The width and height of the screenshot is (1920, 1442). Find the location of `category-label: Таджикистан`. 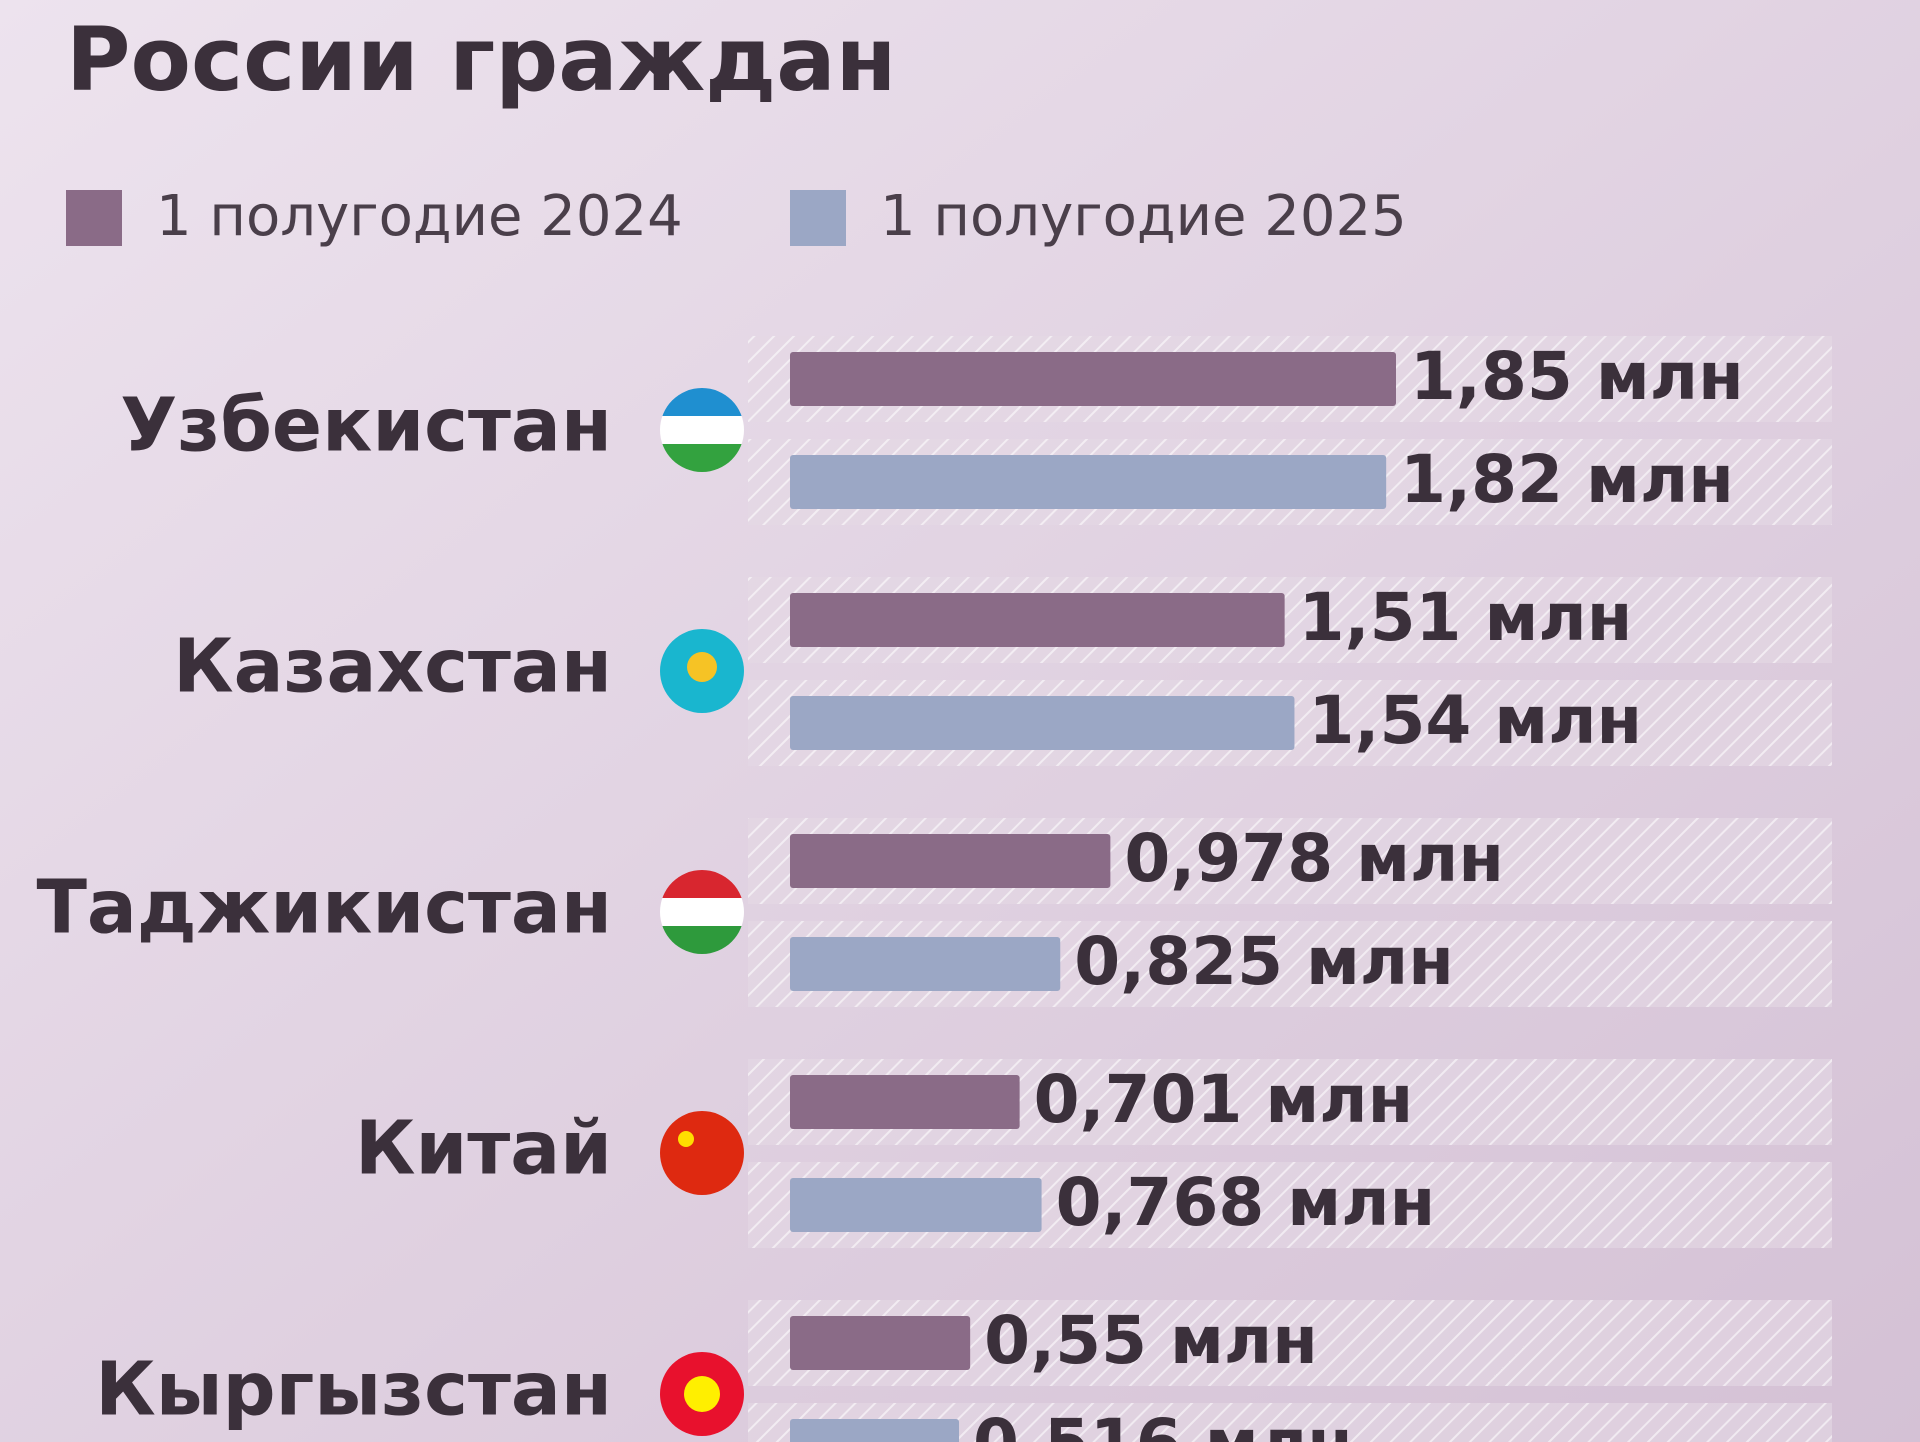

category-label: Таджикистан is located at coordinates (324, 908).